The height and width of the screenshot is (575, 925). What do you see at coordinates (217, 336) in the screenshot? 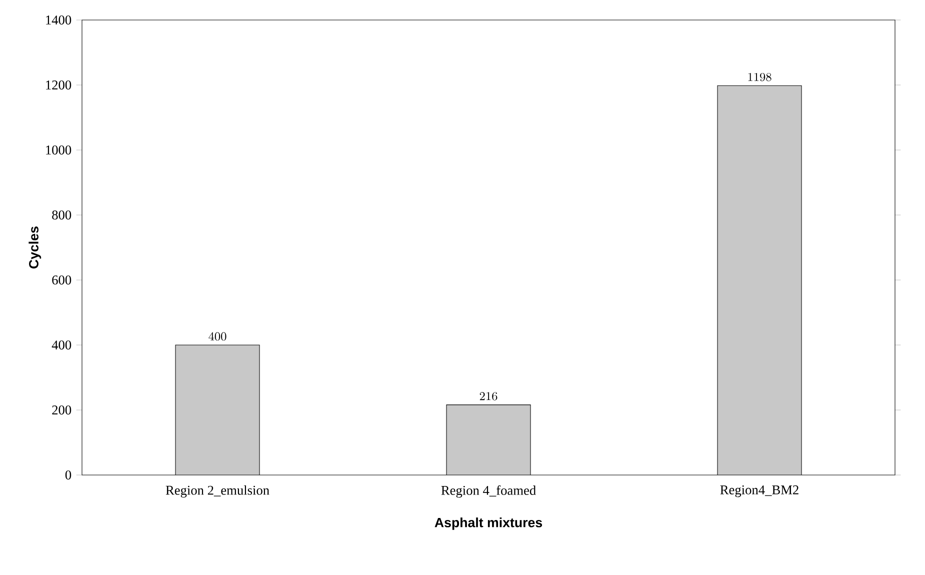
I see `data-label: 400` at bounding box center [217, 336].